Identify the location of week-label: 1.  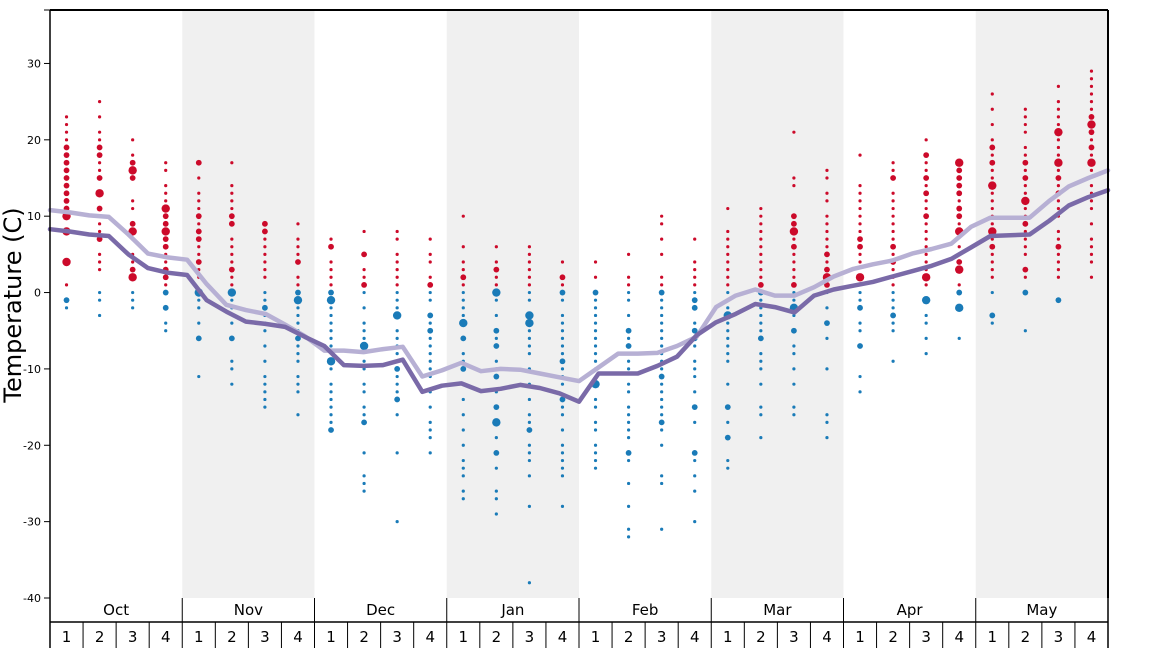
(596, 637).